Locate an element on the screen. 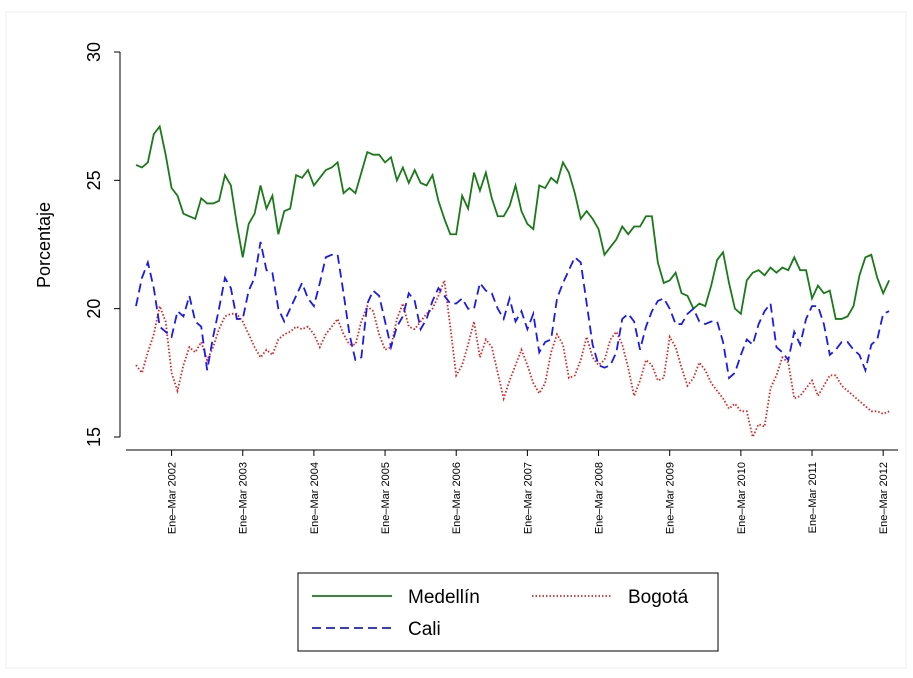 The image size is (913, 678). legend-label: Medellín is located at coordinates (444, 597).